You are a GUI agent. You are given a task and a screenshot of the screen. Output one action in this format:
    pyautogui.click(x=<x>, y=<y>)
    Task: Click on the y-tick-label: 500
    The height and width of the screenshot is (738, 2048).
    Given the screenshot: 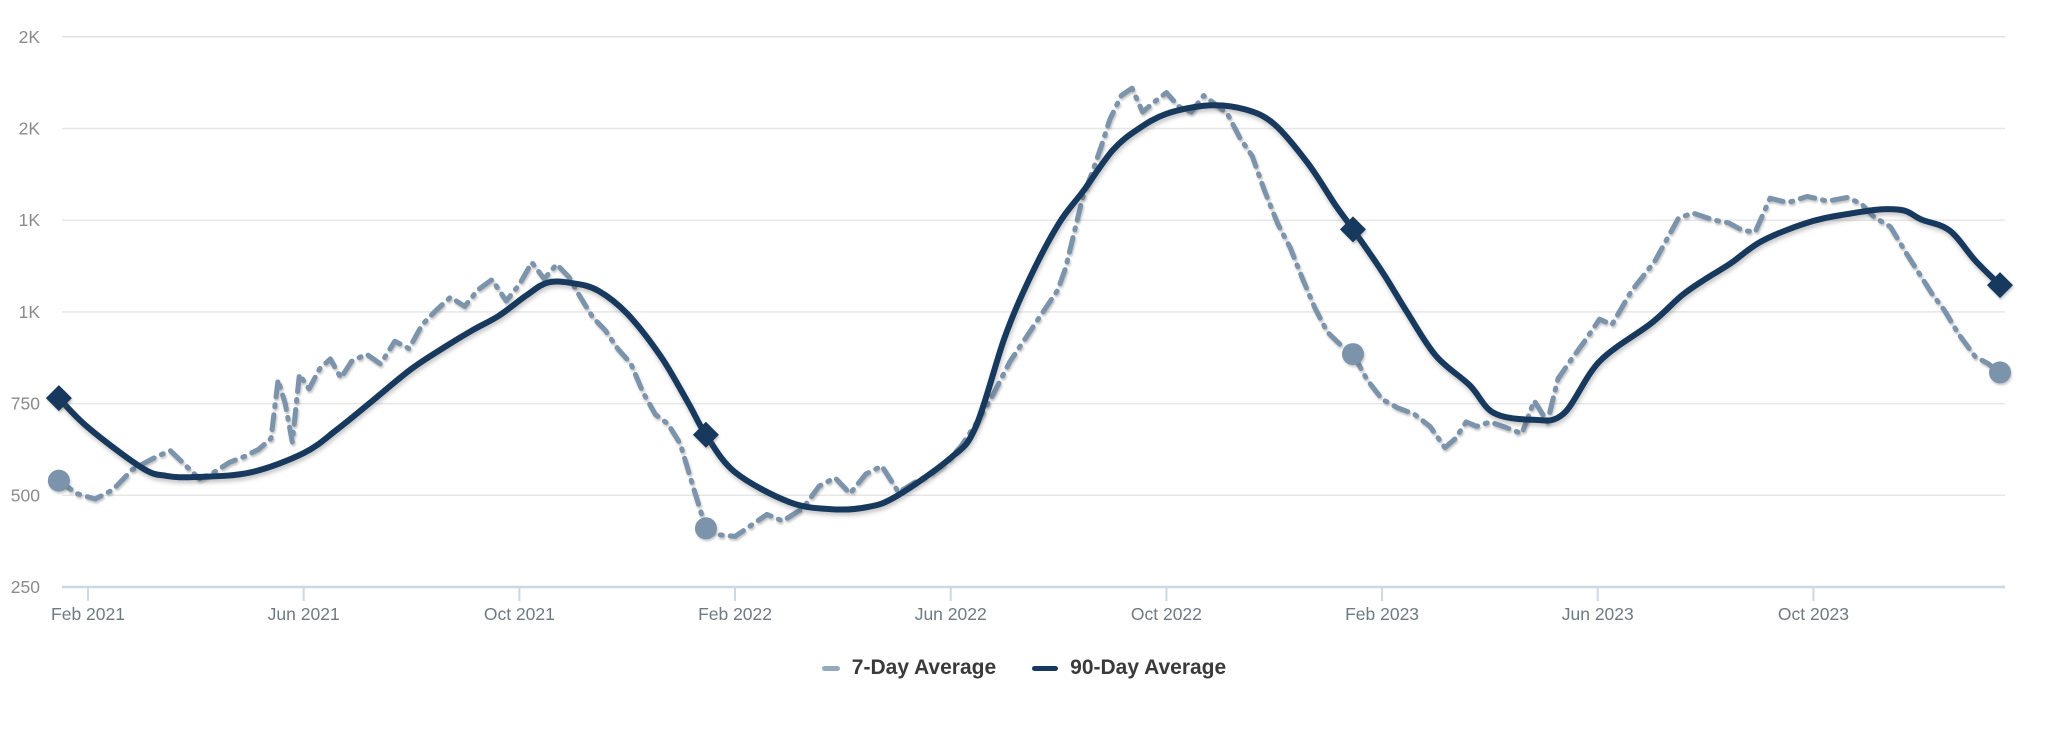 What is the action you would take?
    pyautogui.click(x=25, y=495)
    